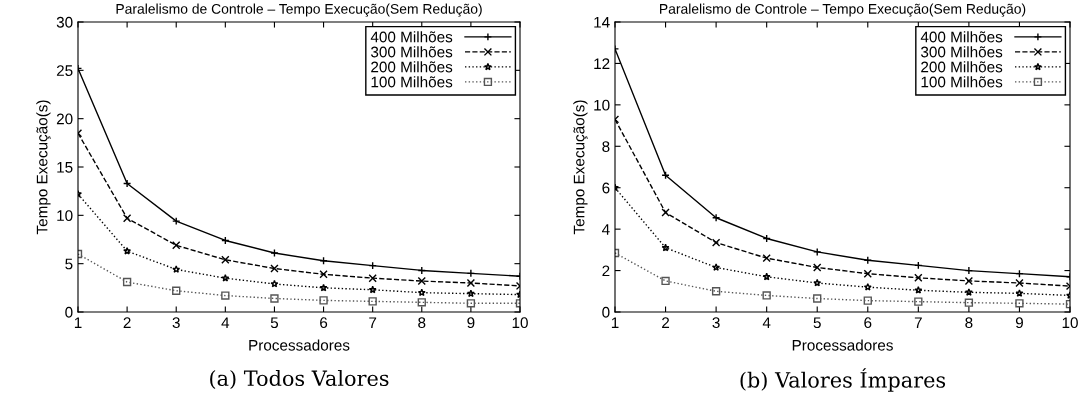 The height and width of the screenshot is (408, 1088). What do you see at coordinates (69, 264) in the screenshot?
I see `y-tick-label: 5` at bounding box center [69, 264].